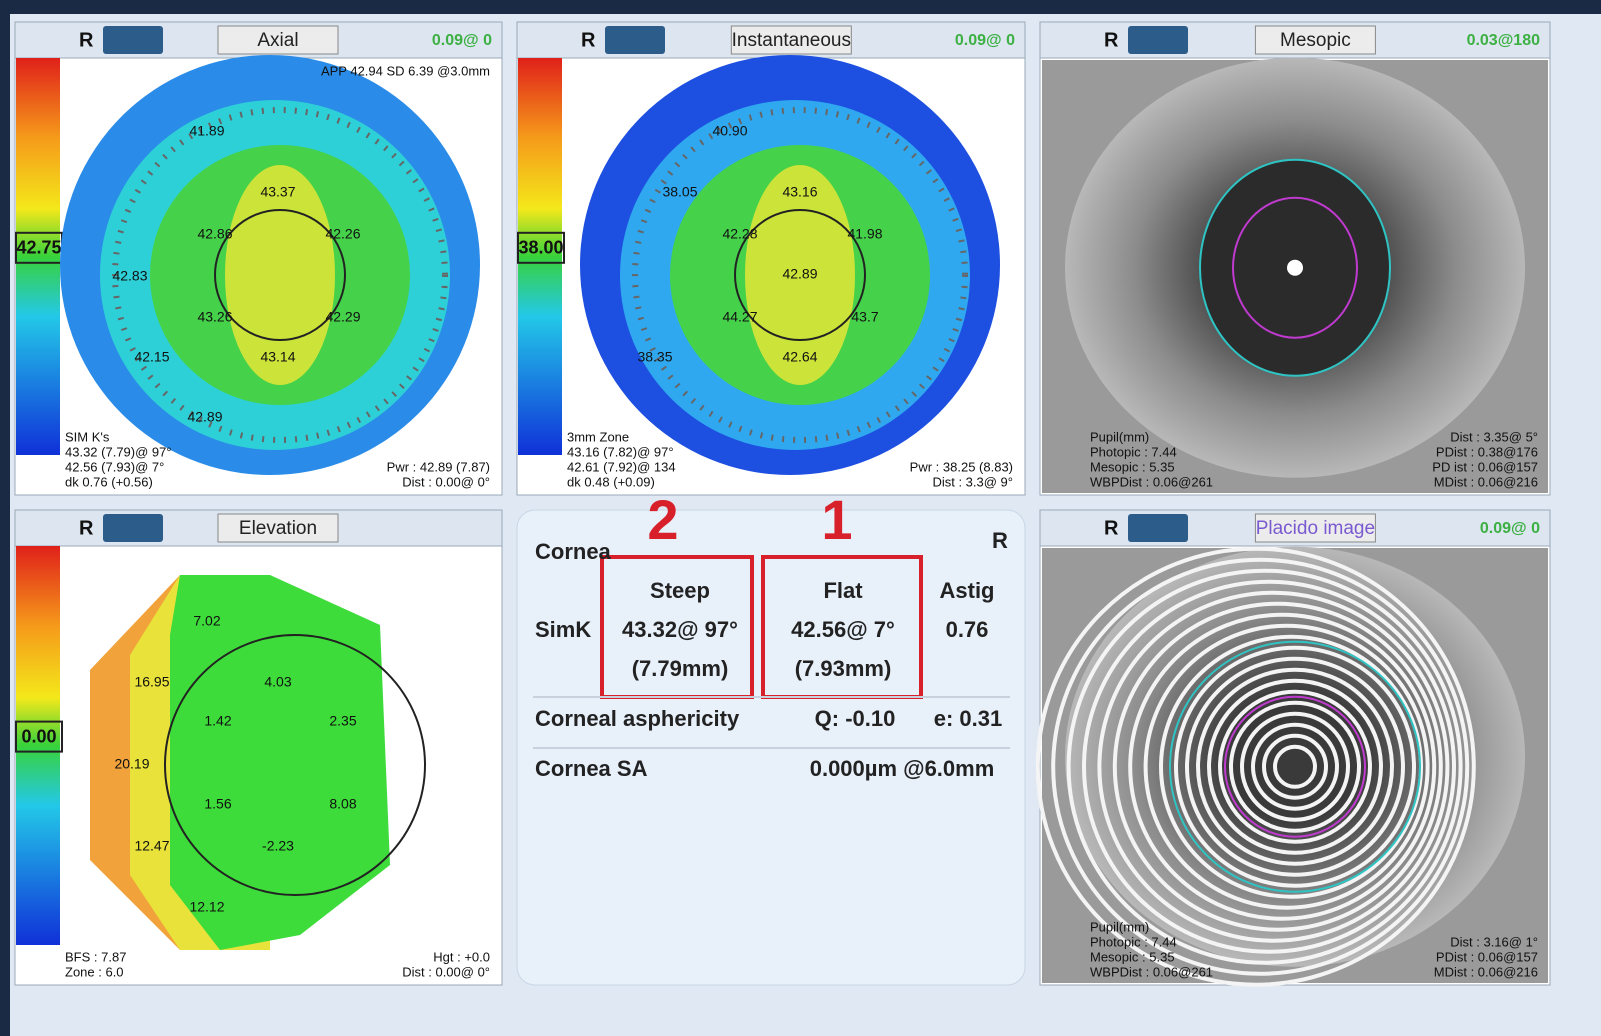  I want to click on footer-left: 3mm Zone, so click(598, 436).